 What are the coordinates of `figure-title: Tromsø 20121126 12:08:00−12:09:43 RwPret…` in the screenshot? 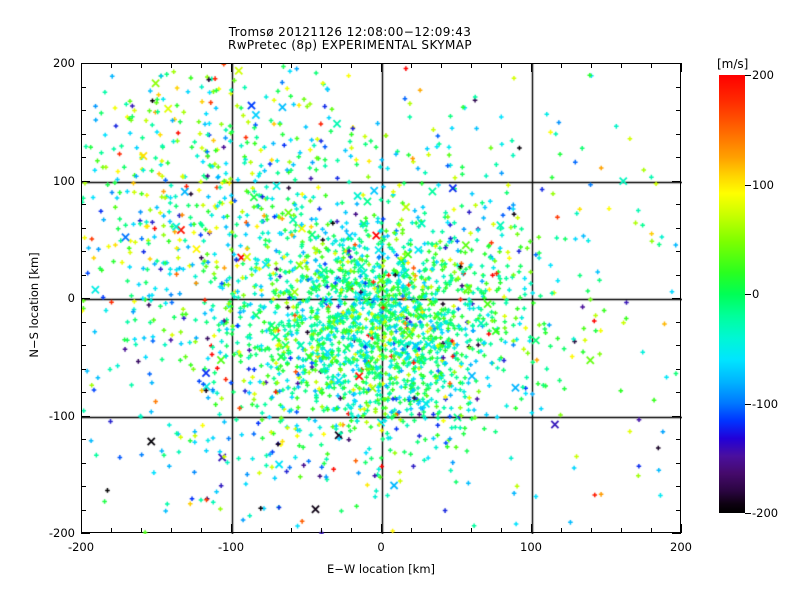 It's located at (350, 39).